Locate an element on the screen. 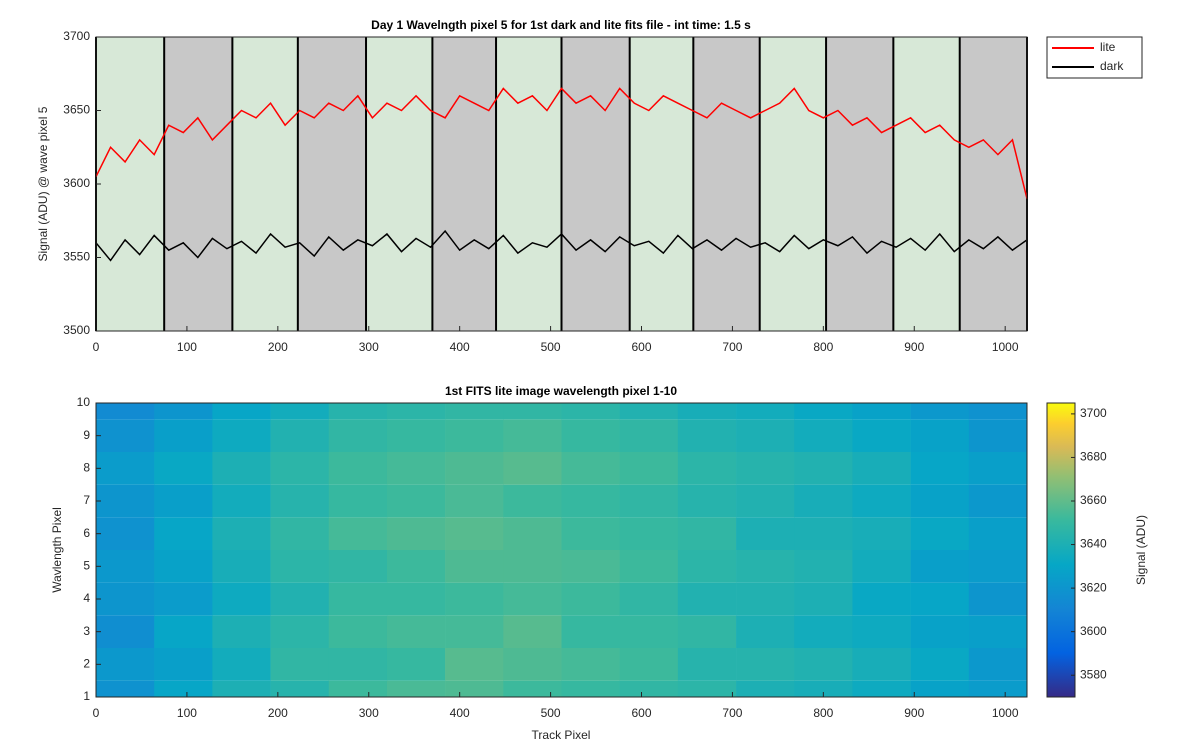 The width and height of the screenshot is (1200, 750). y-tick-label: 5 is located at coordinates (86, 566).